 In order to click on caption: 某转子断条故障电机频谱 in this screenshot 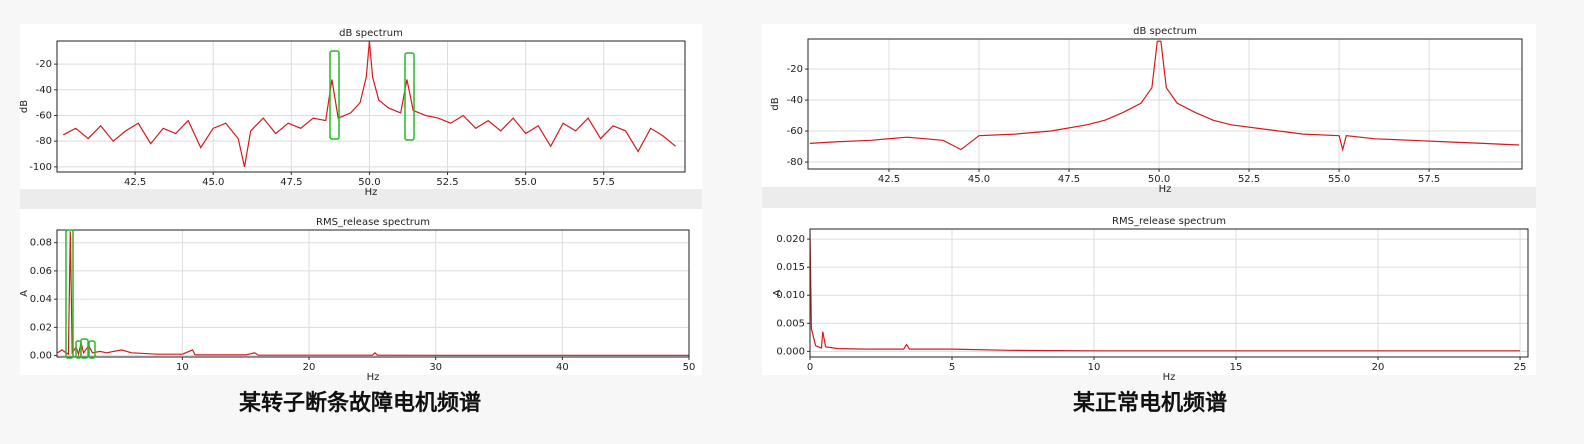, I will do `click(360, 402)`.